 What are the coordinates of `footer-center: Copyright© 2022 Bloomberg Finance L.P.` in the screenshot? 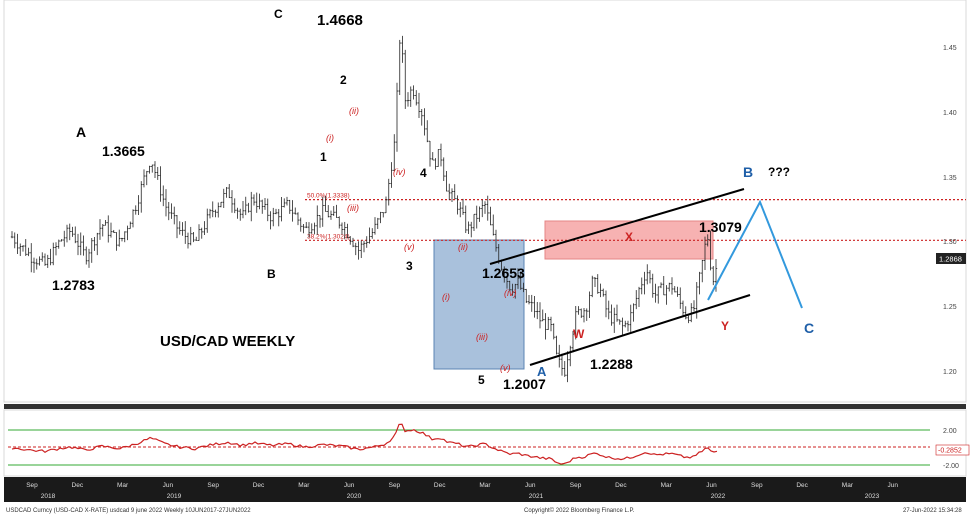 It's located at (579, 510).